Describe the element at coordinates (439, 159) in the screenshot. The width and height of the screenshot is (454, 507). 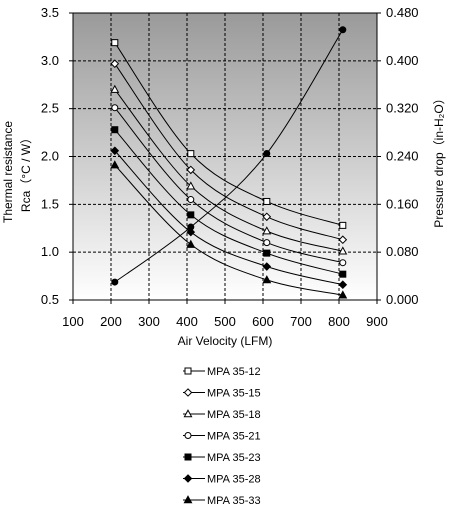
I see `y-right-axis-title: Pressure drop（in-H₂O）` at that location.